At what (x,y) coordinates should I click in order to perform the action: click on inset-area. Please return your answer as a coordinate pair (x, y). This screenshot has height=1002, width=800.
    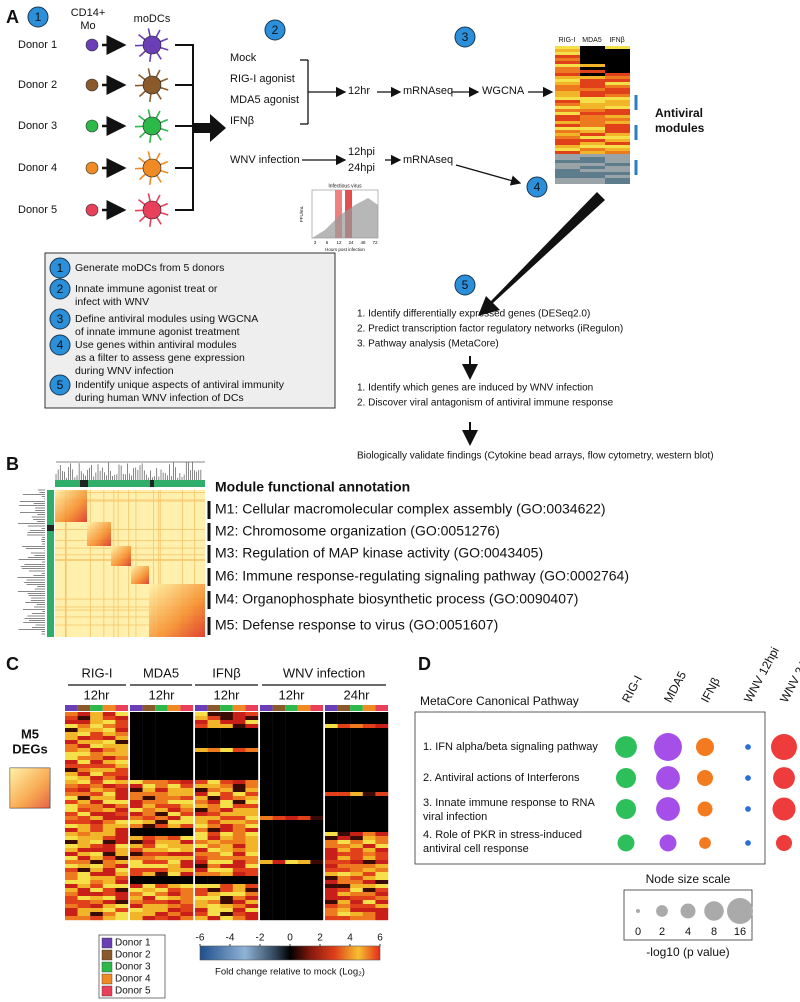
    Looking at the image, I should click on (345, 218).